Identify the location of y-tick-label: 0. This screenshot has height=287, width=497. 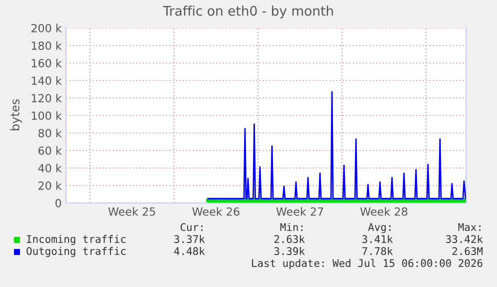
(58, 203).